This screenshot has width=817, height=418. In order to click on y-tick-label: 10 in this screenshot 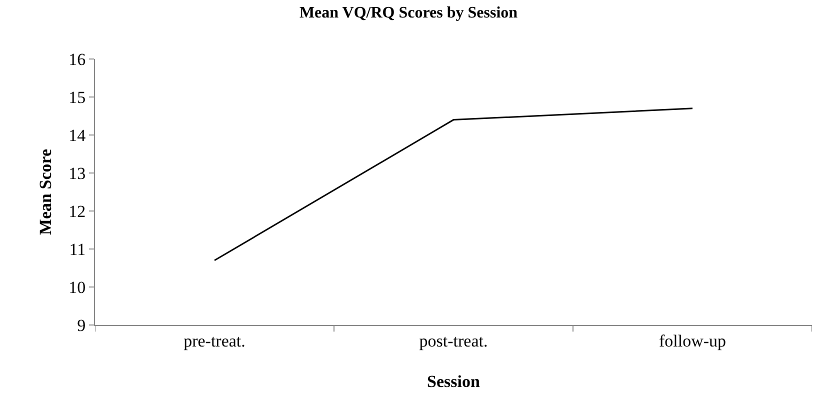, I will do `click(77, 287)`.